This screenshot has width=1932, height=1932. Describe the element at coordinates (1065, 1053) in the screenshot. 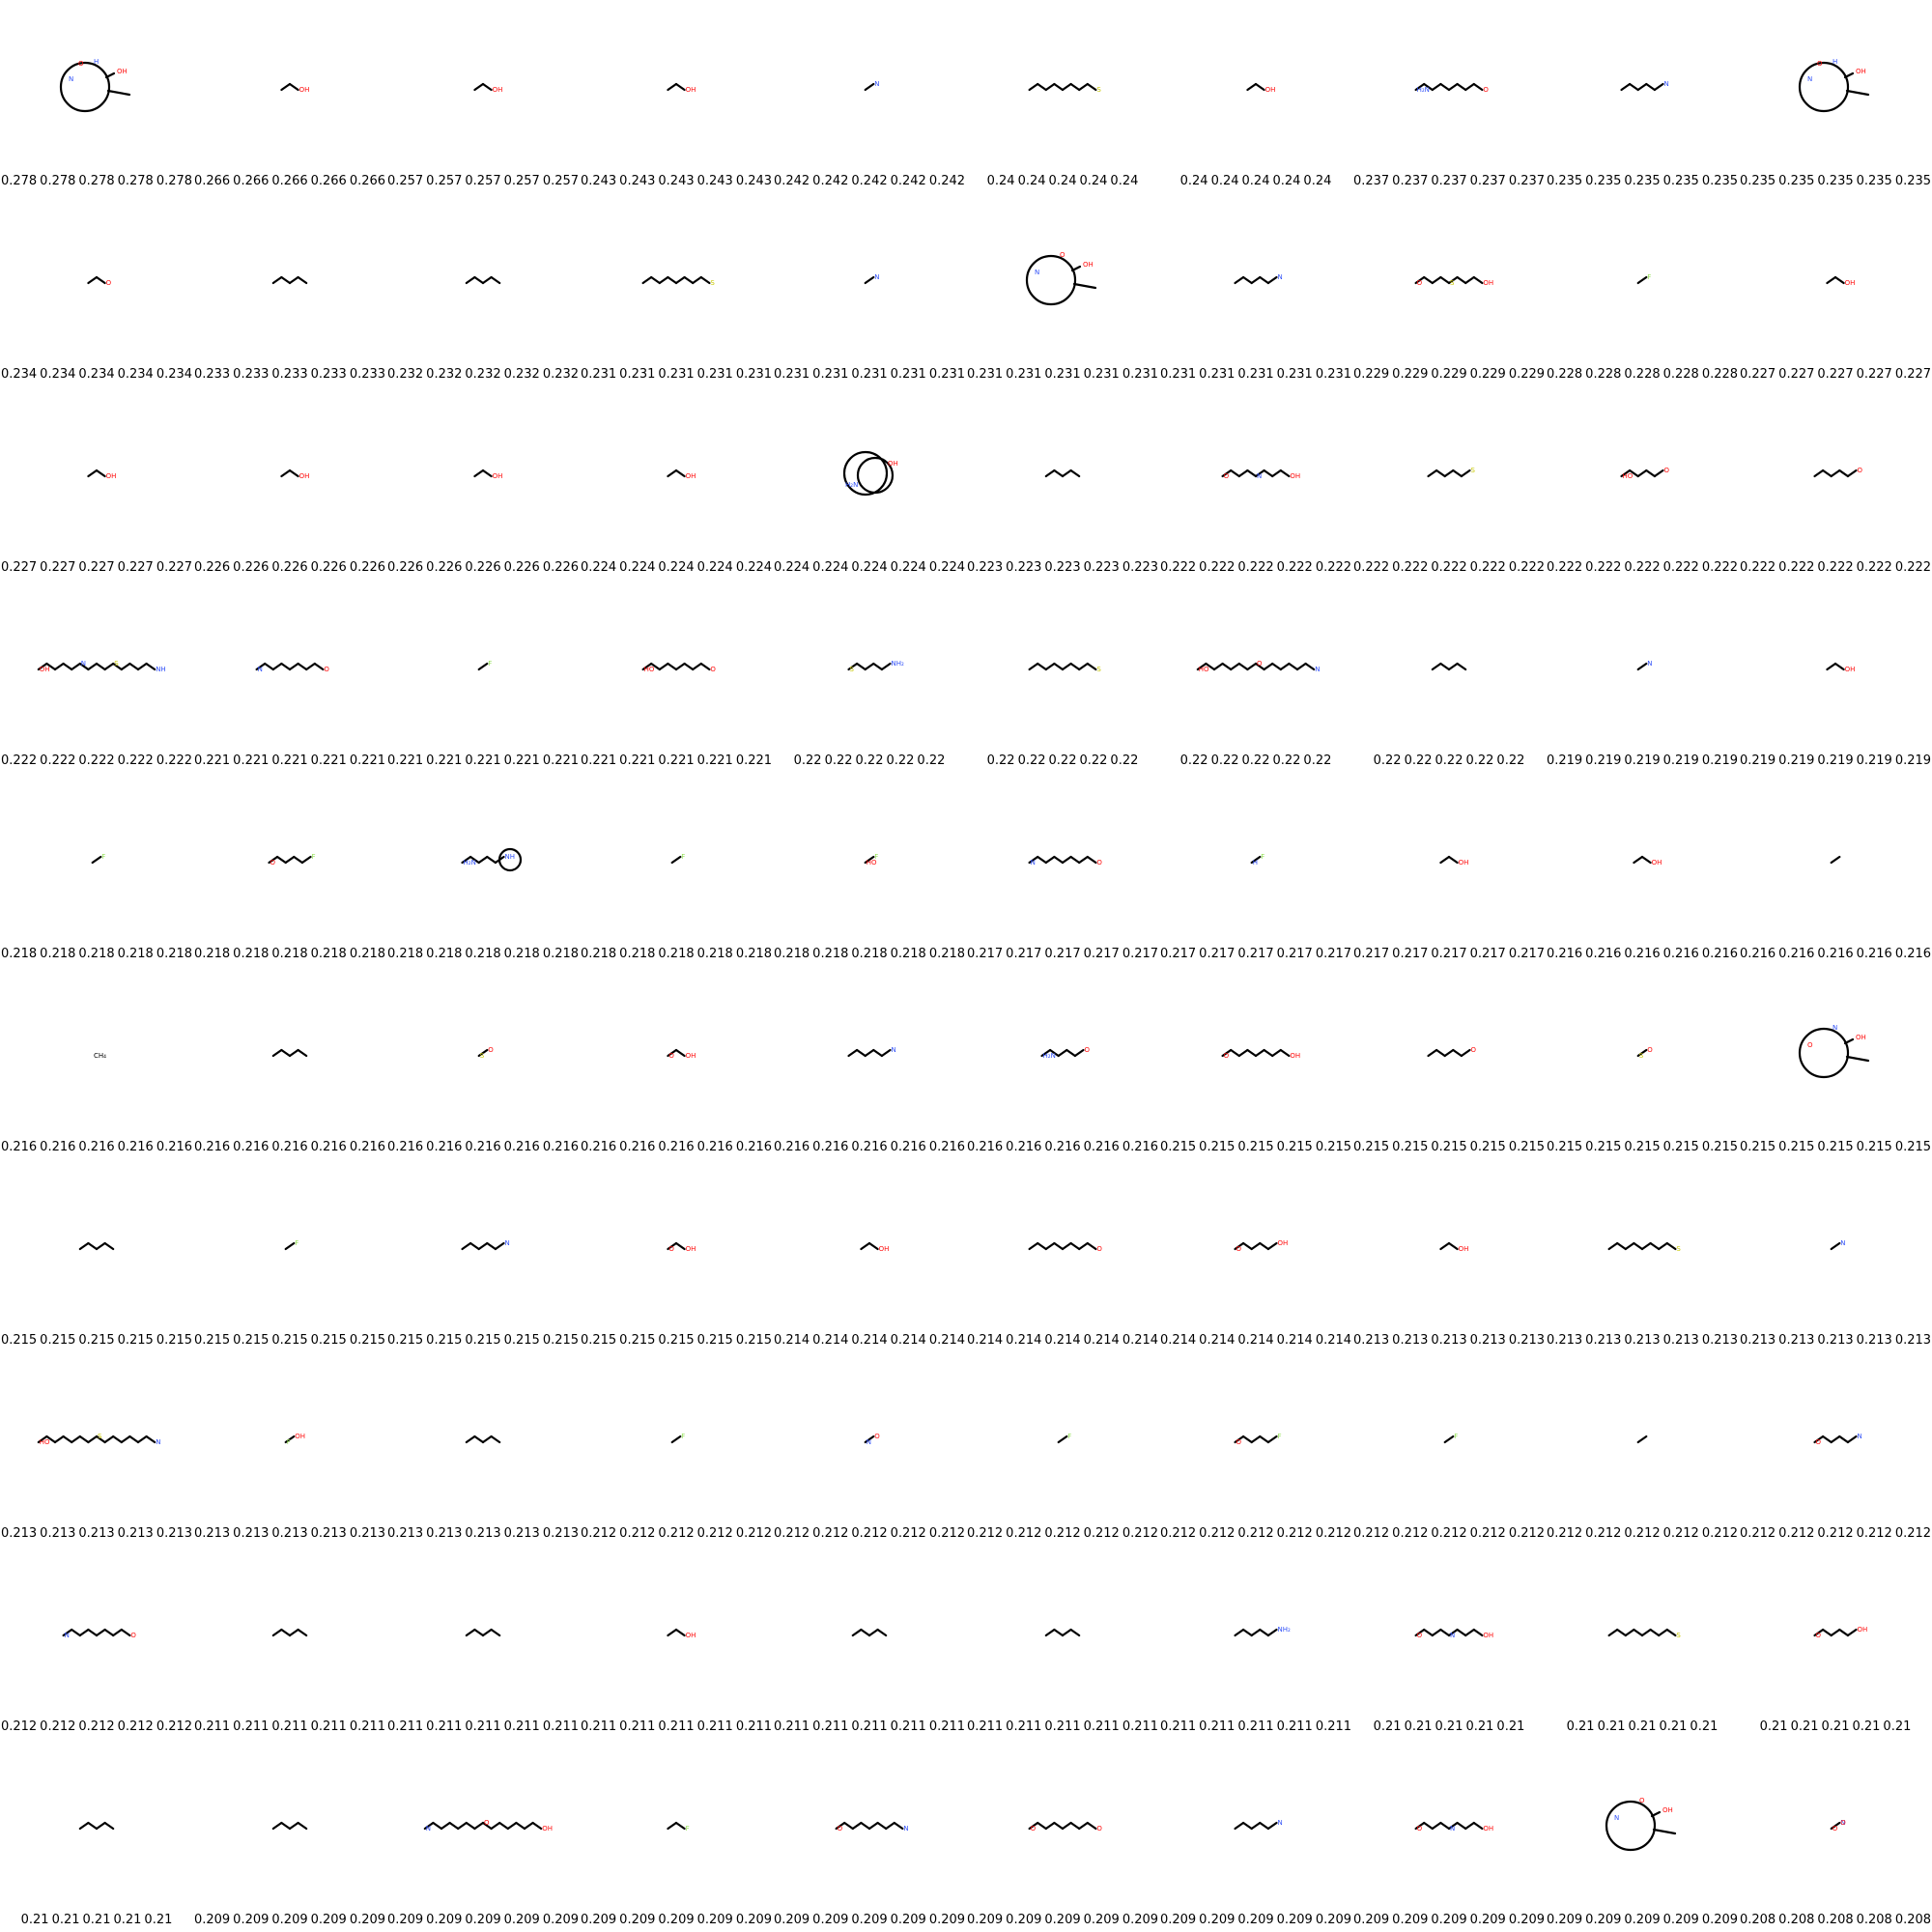

I see `molecule-structure: H₂N O` at that location.